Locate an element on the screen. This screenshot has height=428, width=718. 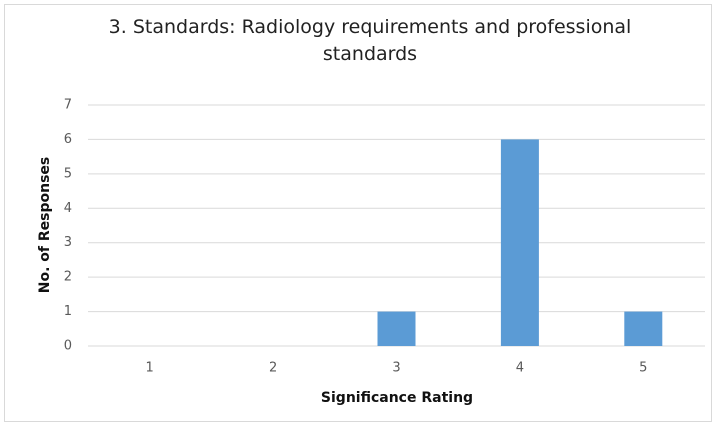
x-tick-label: 4 is located at coordinates (520, 368).